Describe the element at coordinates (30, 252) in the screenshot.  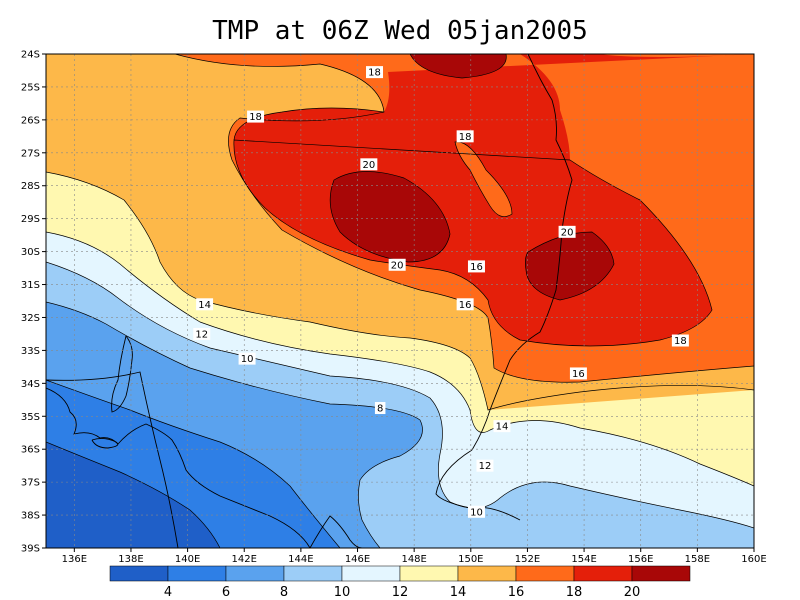
I see `y-tick-label: 30S` at that location.